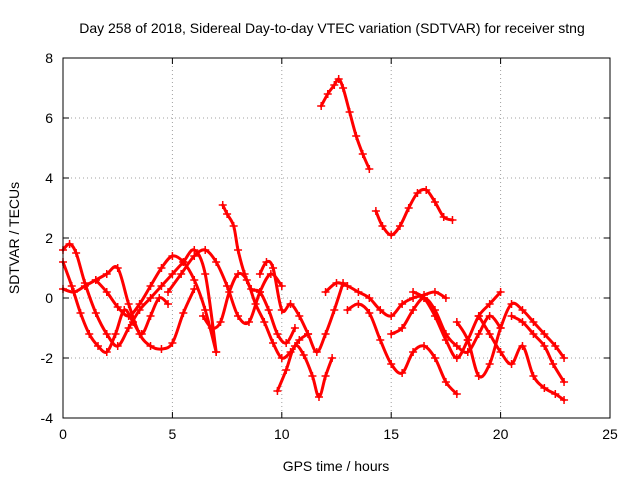 This screenshot has width=640, height=480. I want to click on y-axis-label: SDTVAR / TECUs, so click(14, 238).